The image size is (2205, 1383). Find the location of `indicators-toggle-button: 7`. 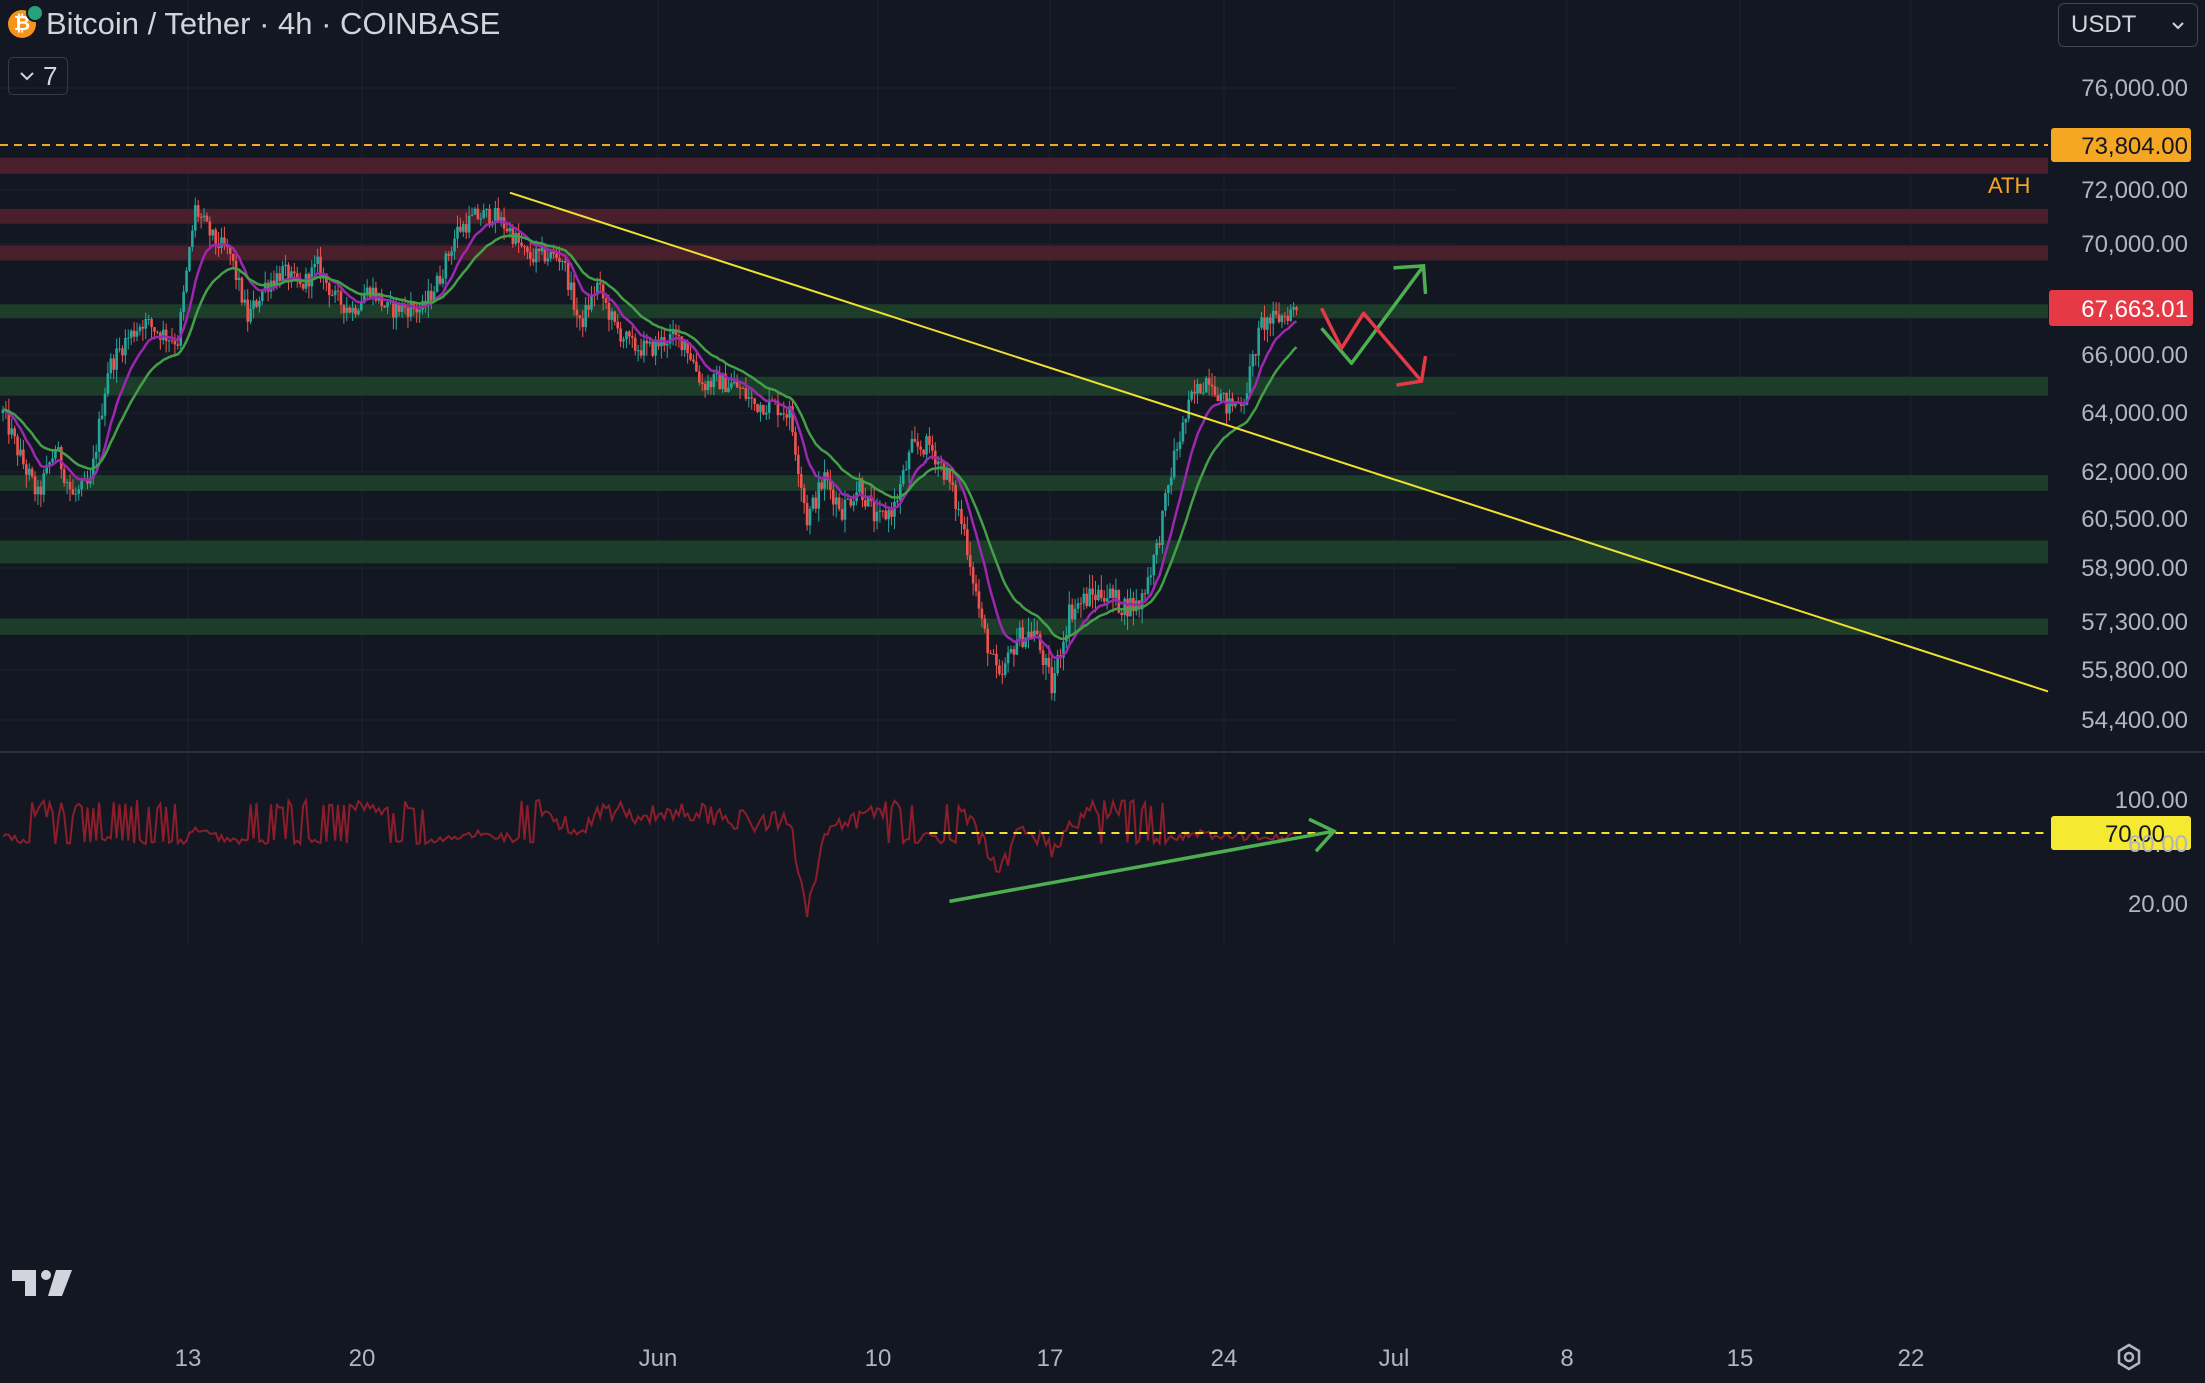

indicators-toggle-button: 7 is located at coordinates (38, 76).